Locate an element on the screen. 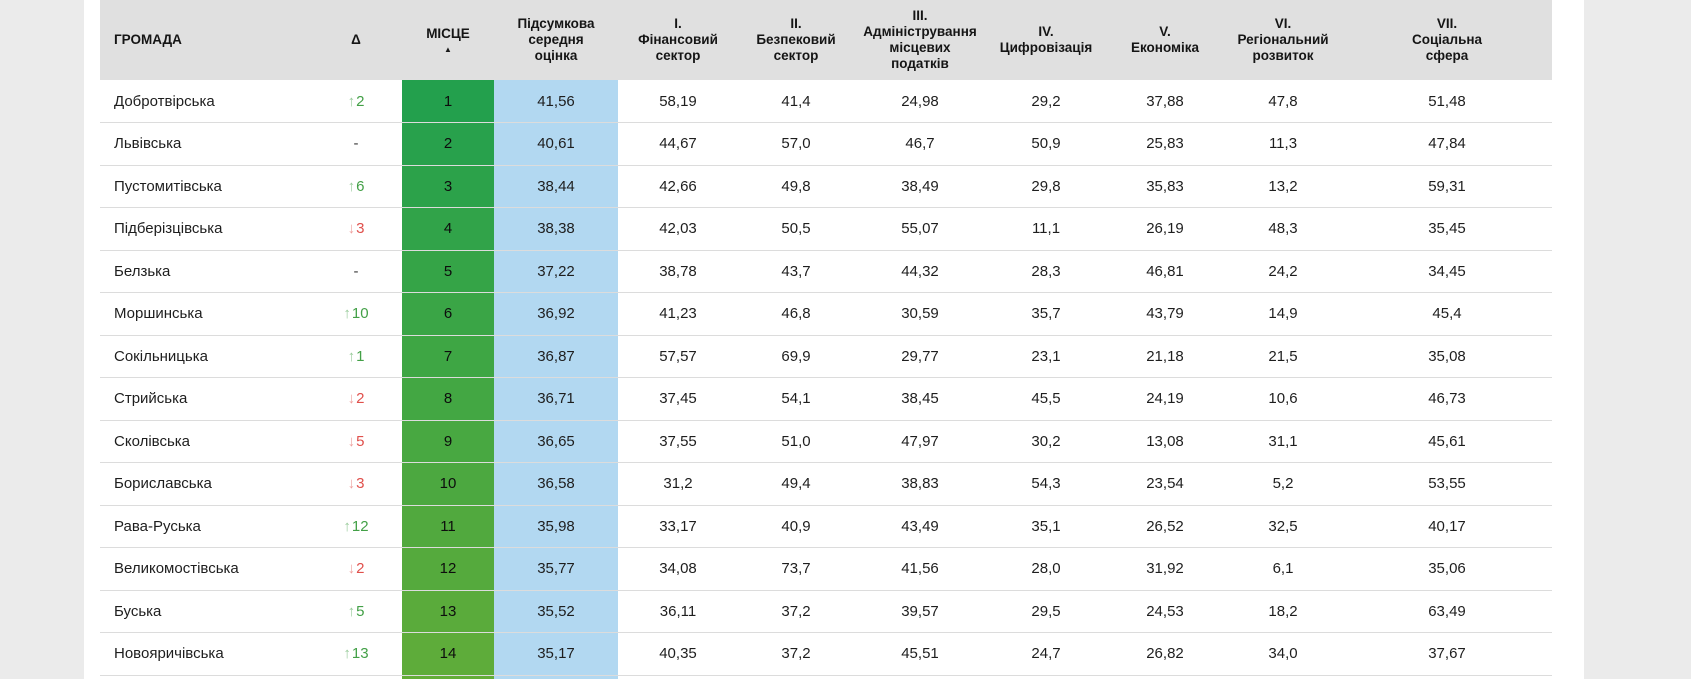 This screenshot has height=679, width=1691. place-cell: 1 is located at coordinates (448, 101).